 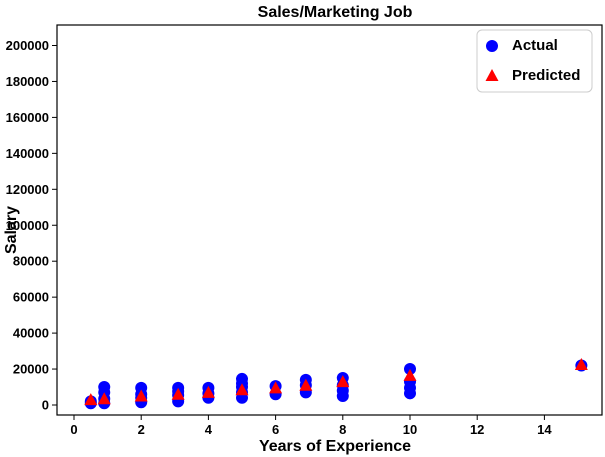 What do you see at coordinates (27, 153) in the screenshot?
I see `y-tick-label: 140000` at bounding box center [27, 153].